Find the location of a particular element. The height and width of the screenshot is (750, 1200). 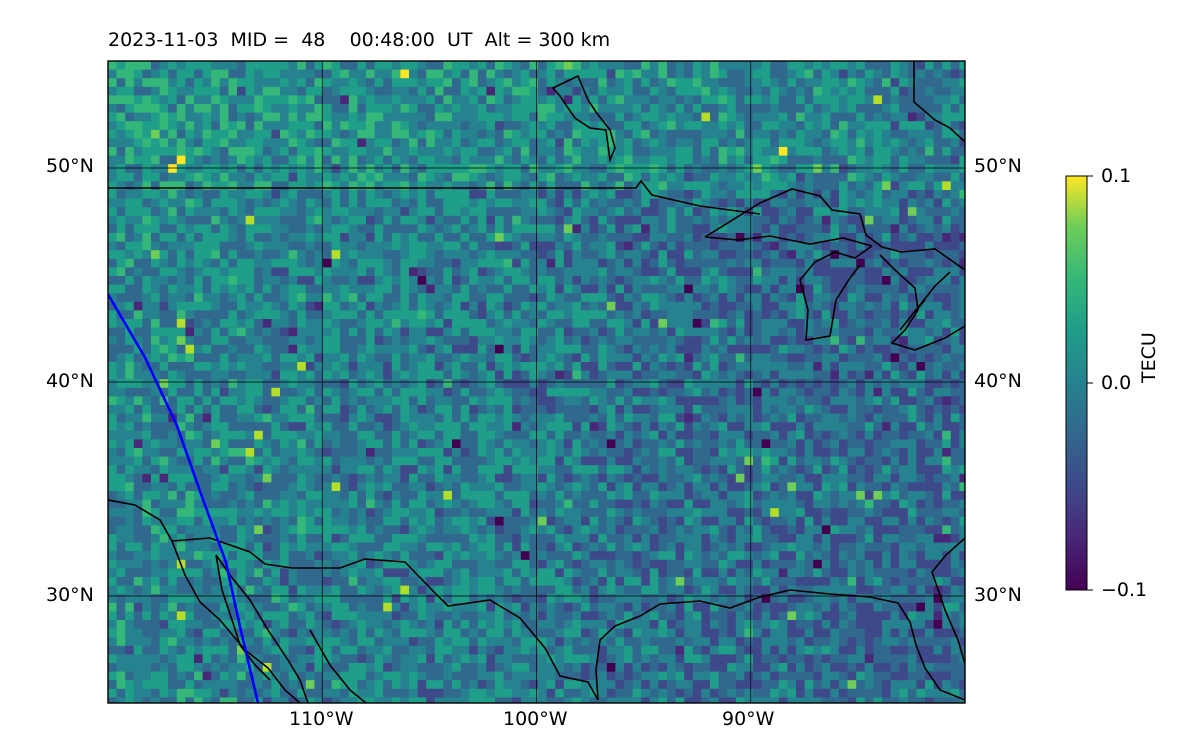

title-date: 2023-11-03 is located at coordinates (163, 40).